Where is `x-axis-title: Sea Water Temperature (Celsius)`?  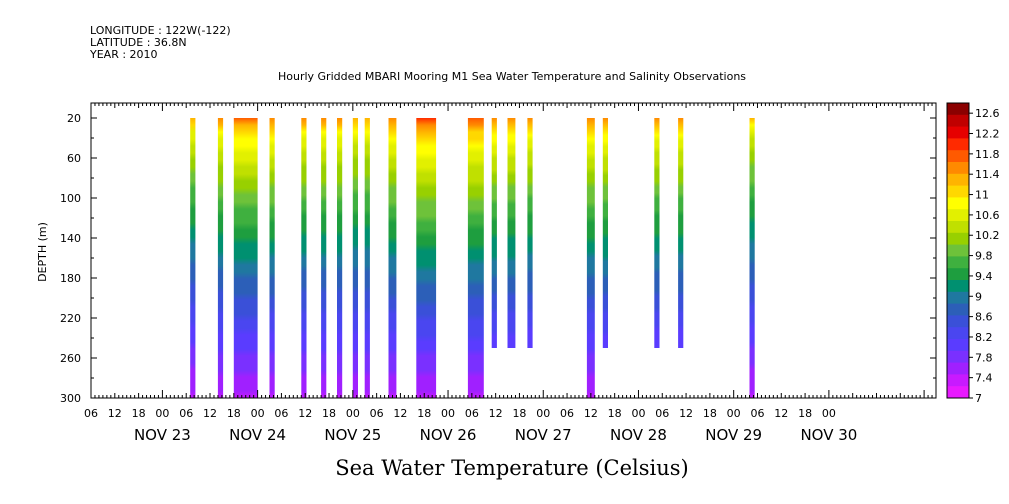
x-axis-title: Sea Water Temperature (Celsius) is located at coordinates (512, 468).